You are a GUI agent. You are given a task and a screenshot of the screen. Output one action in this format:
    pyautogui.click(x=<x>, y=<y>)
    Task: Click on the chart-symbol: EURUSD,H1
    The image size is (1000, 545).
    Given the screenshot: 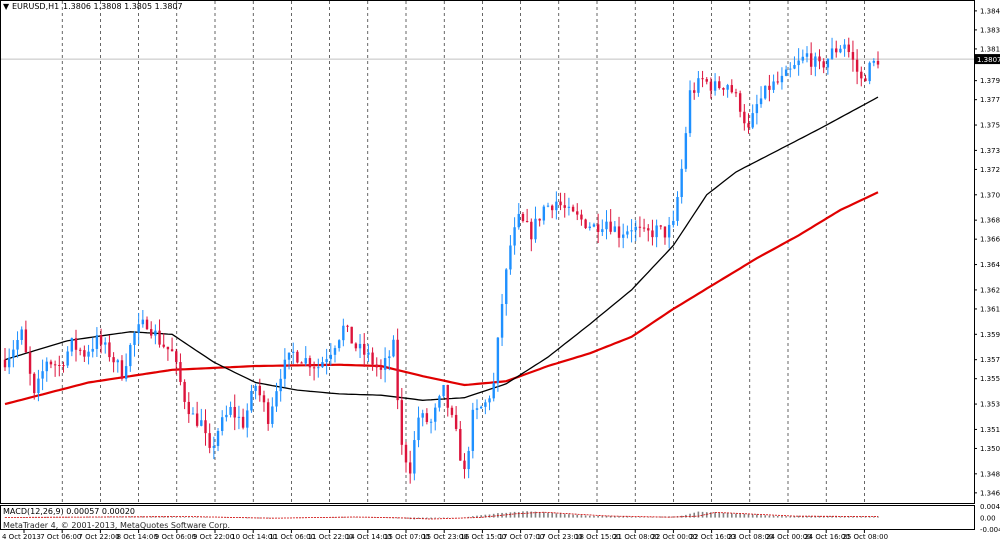 What is the action you would take?
    pyautogui.click(x=35, y=6)
    